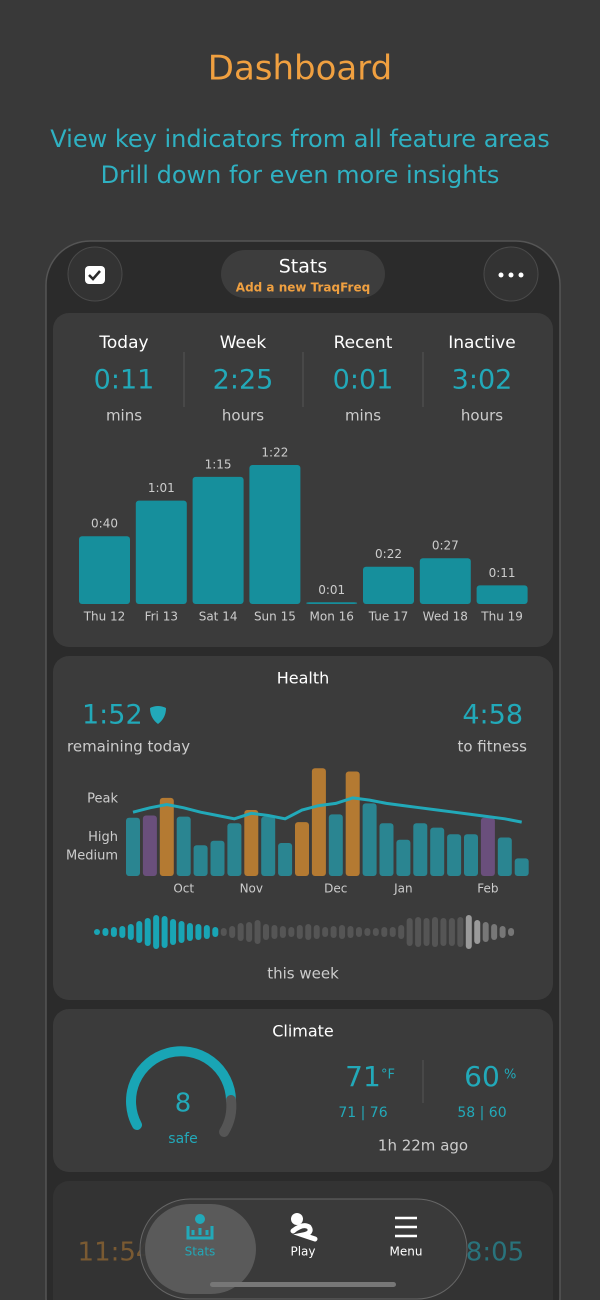  What do you see at coordinates (102, 799) in the screenshot?
I see `y-tick-label: Peak` at bounding box center [102, 799].